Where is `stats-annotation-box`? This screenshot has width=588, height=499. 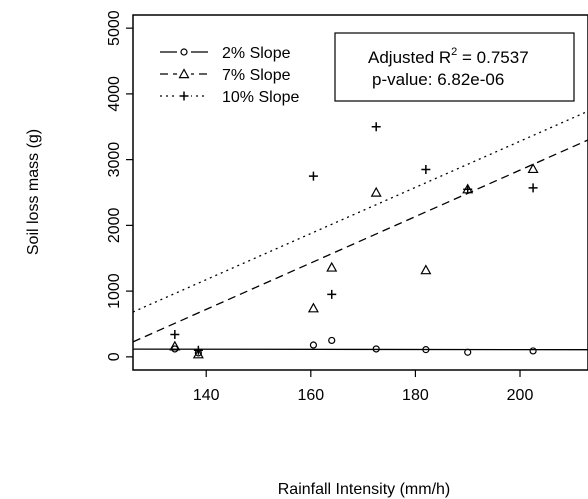 stats-annotation-box is located at coordinates (454, 67).